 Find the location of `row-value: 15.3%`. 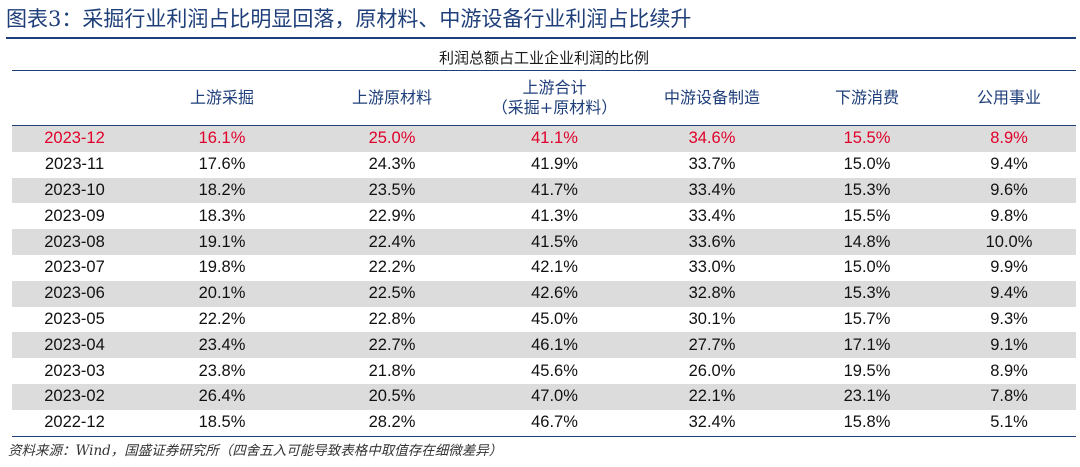

row-value: 15.3% is located at coordinates (867, 190).